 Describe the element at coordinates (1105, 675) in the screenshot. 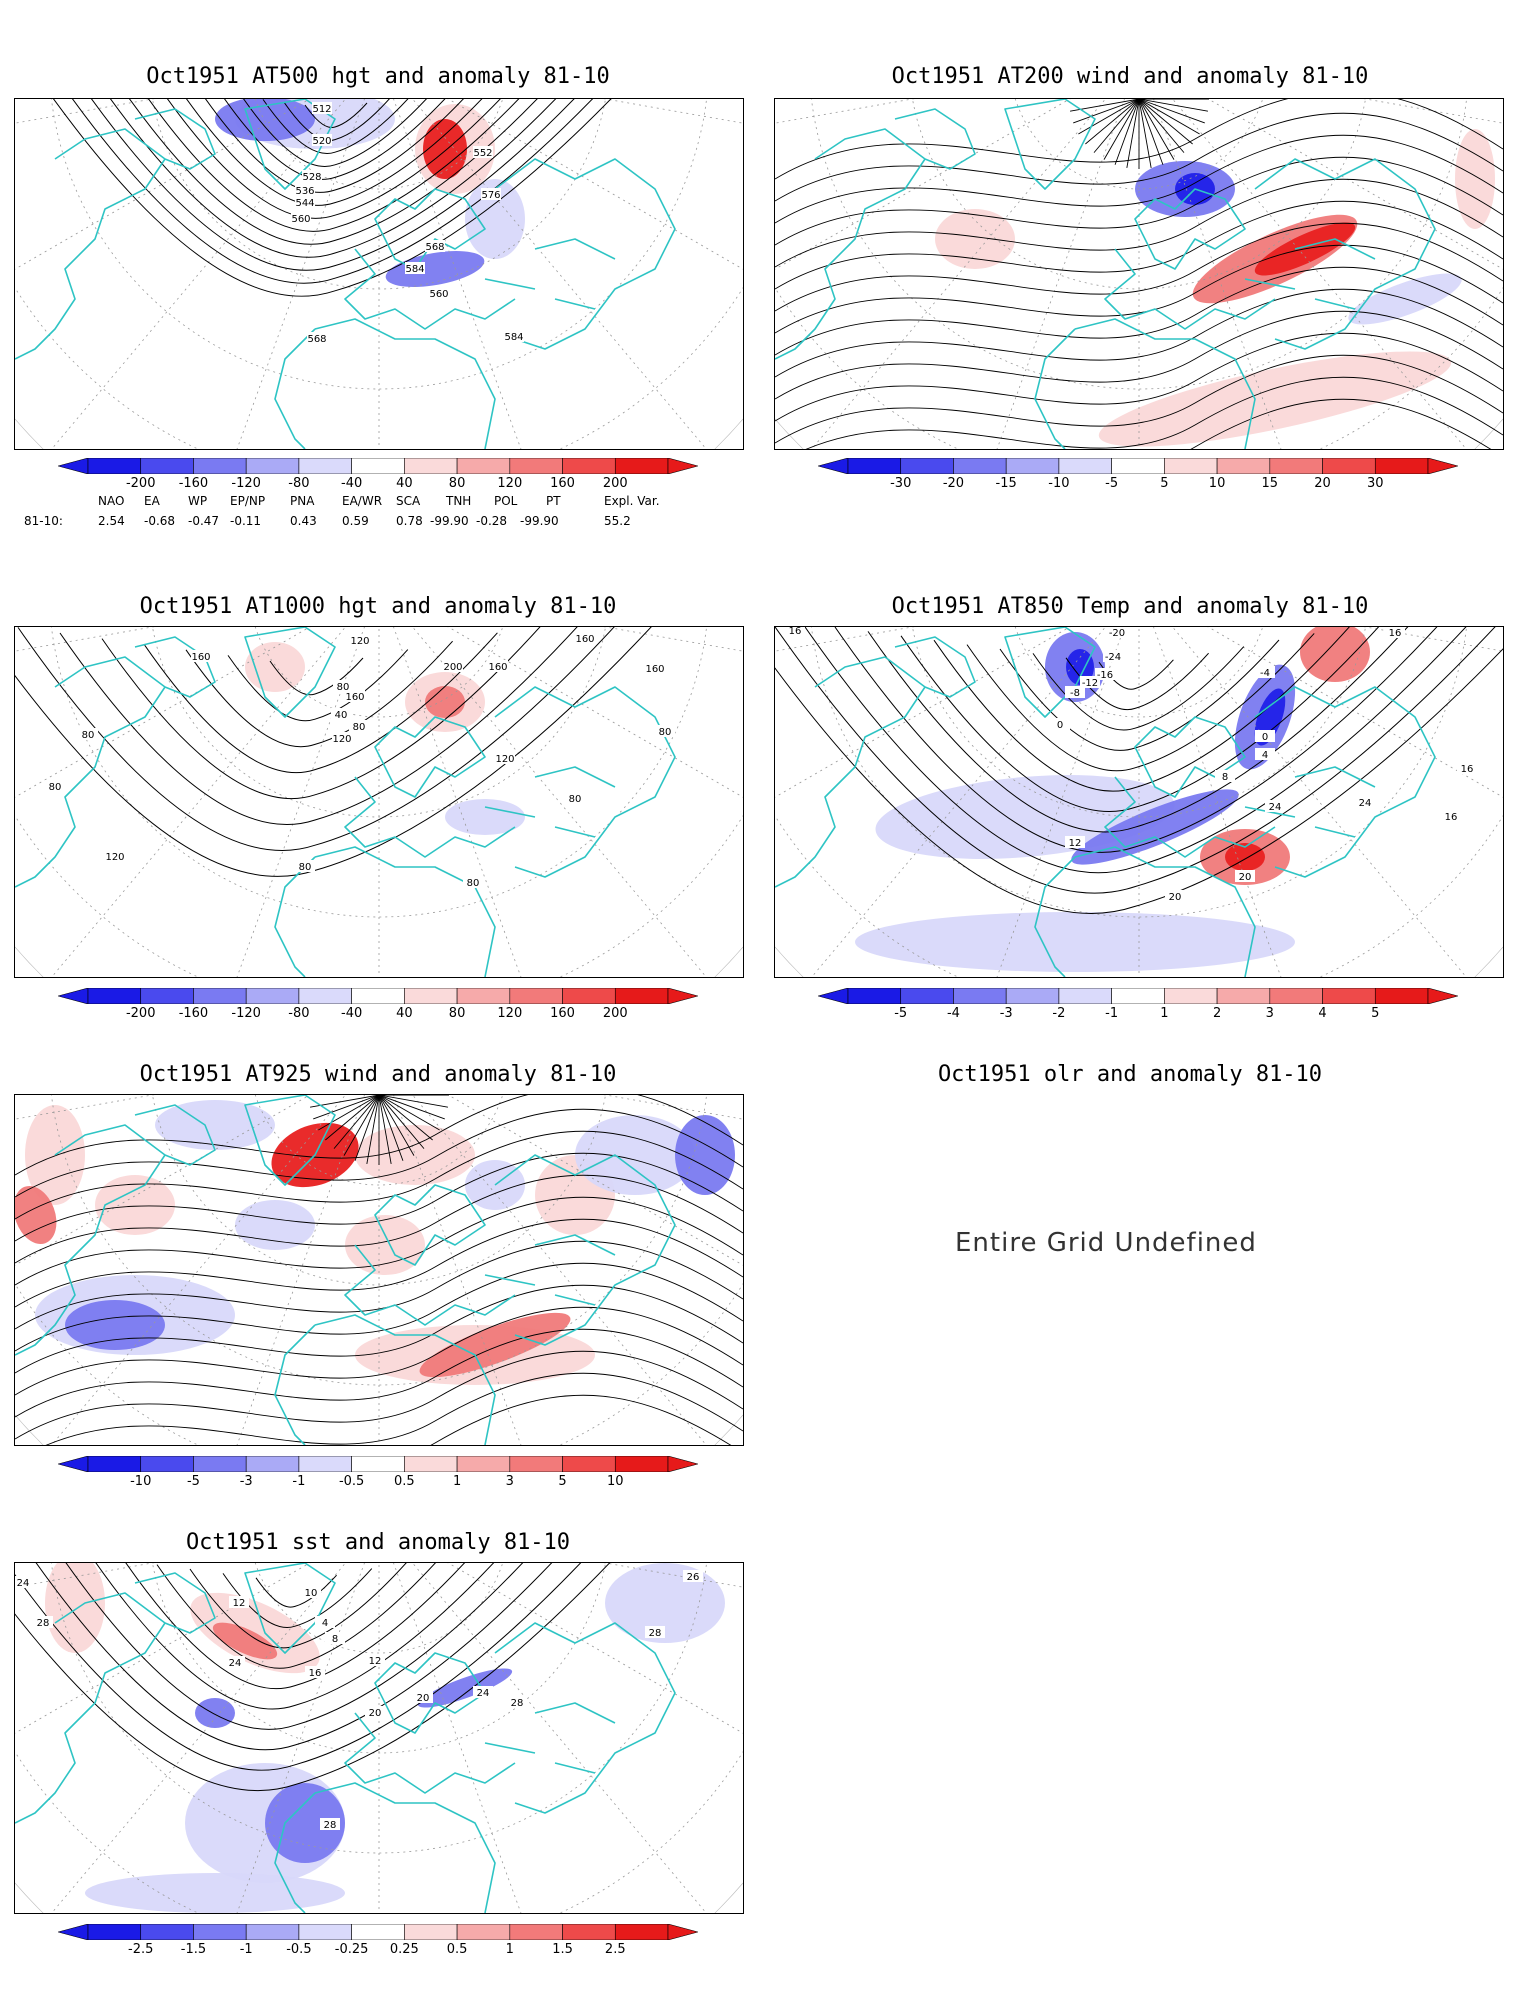

I see `contour-label: -16` at that location.